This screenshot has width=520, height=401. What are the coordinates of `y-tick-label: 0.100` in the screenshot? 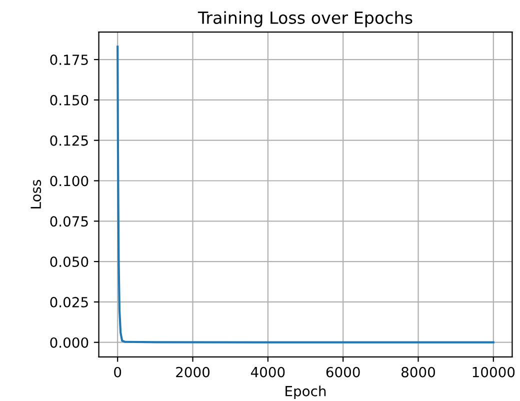 It's located at (69, 181).